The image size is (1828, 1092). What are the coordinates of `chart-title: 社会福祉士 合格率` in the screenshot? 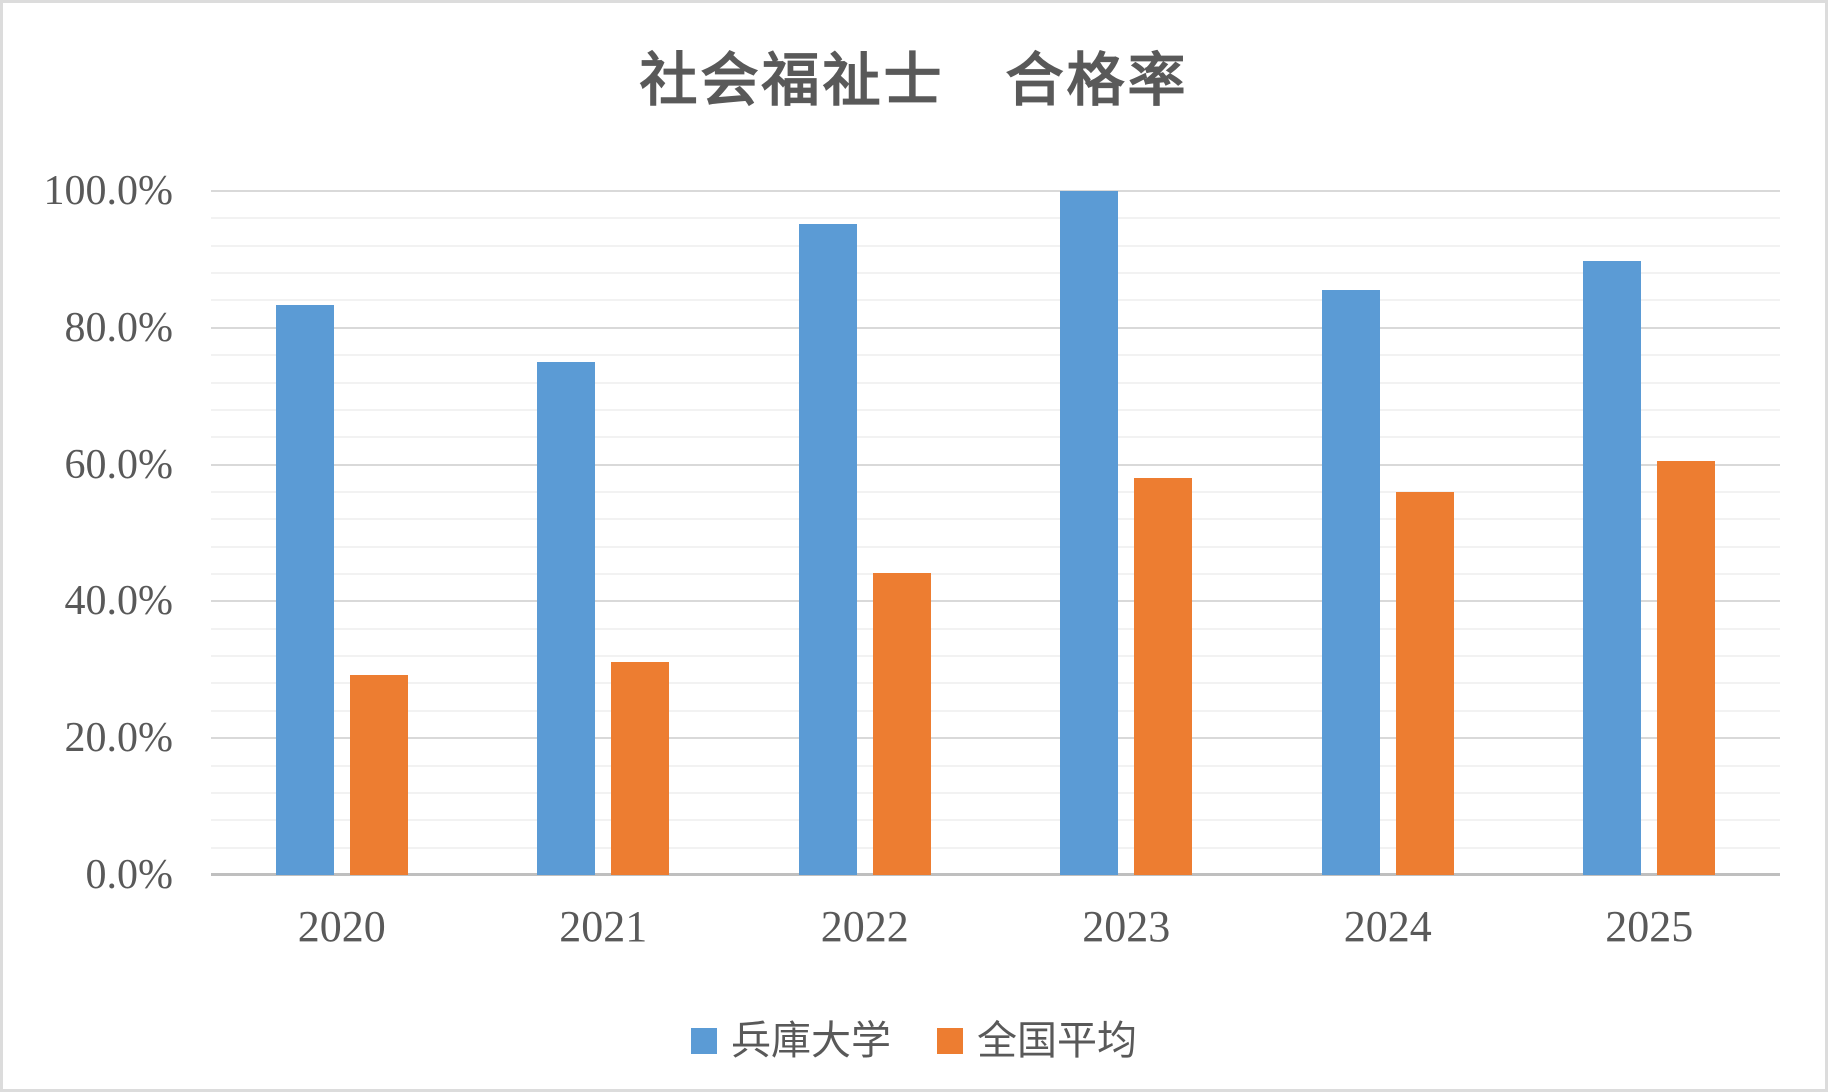 It's located at (914, 80).